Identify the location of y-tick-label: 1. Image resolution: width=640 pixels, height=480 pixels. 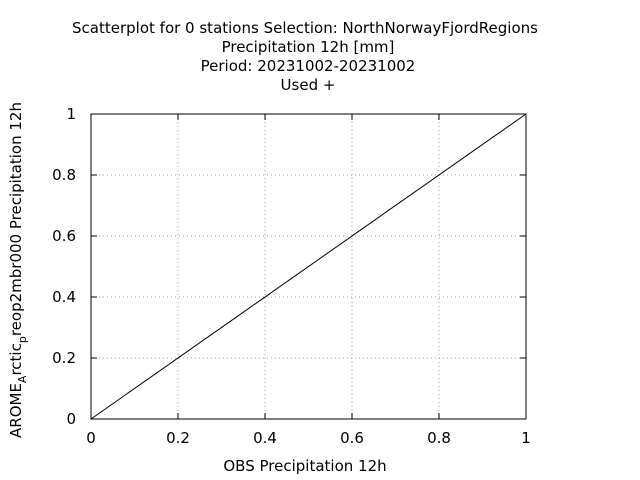
(71, 114).